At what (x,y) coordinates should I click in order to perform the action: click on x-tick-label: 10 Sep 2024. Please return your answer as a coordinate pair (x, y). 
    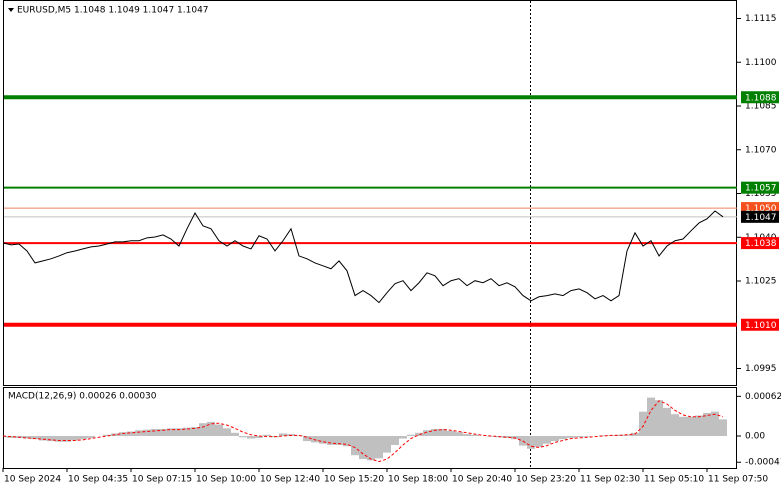
    Looking at the image, I should click on (32, 480).